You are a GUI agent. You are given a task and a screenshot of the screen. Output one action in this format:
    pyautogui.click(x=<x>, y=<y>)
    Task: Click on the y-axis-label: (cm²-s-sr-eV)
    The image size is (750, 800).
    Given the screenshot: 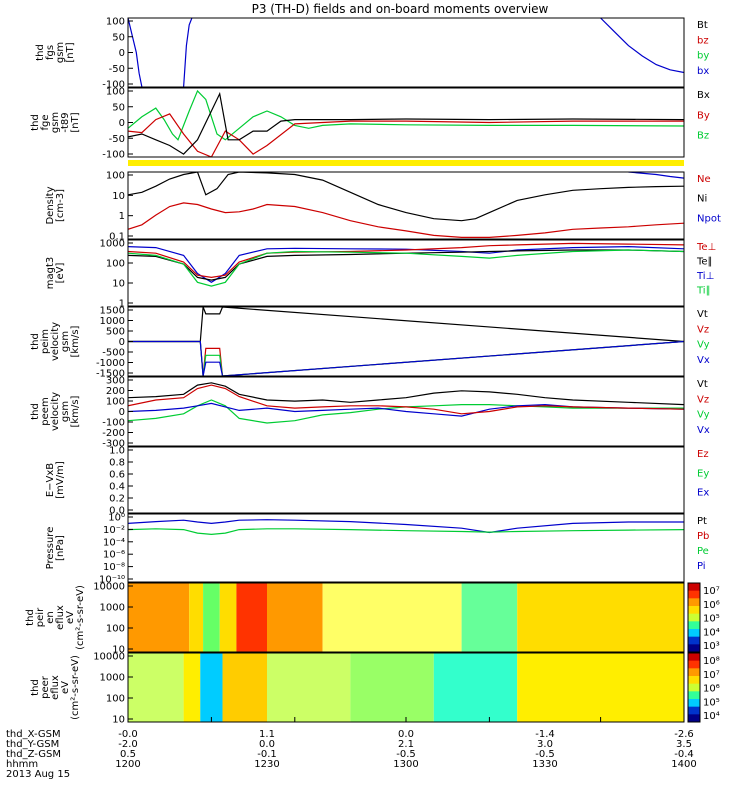 What is the action you would take?
    pyautogui.click(x=75, y=687)
    